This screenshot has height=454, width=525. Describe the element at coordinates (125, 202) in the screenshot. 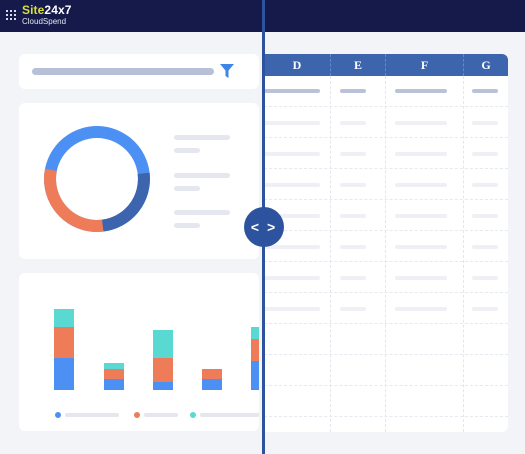

I see `donut-segment-dark-blue` at that location.